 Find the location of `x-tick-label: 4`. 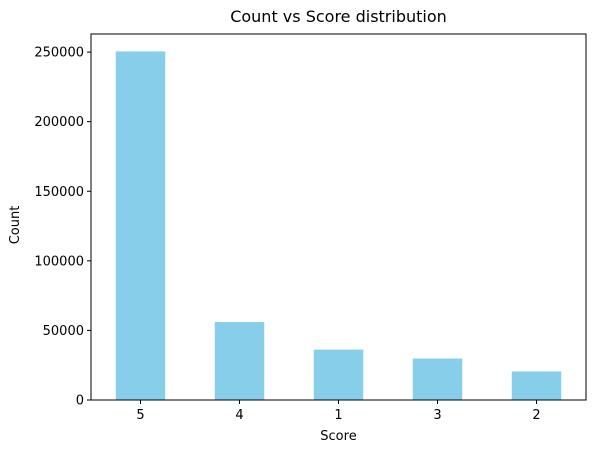

x-tick-label: 4 is located at coordinates (239, 415).